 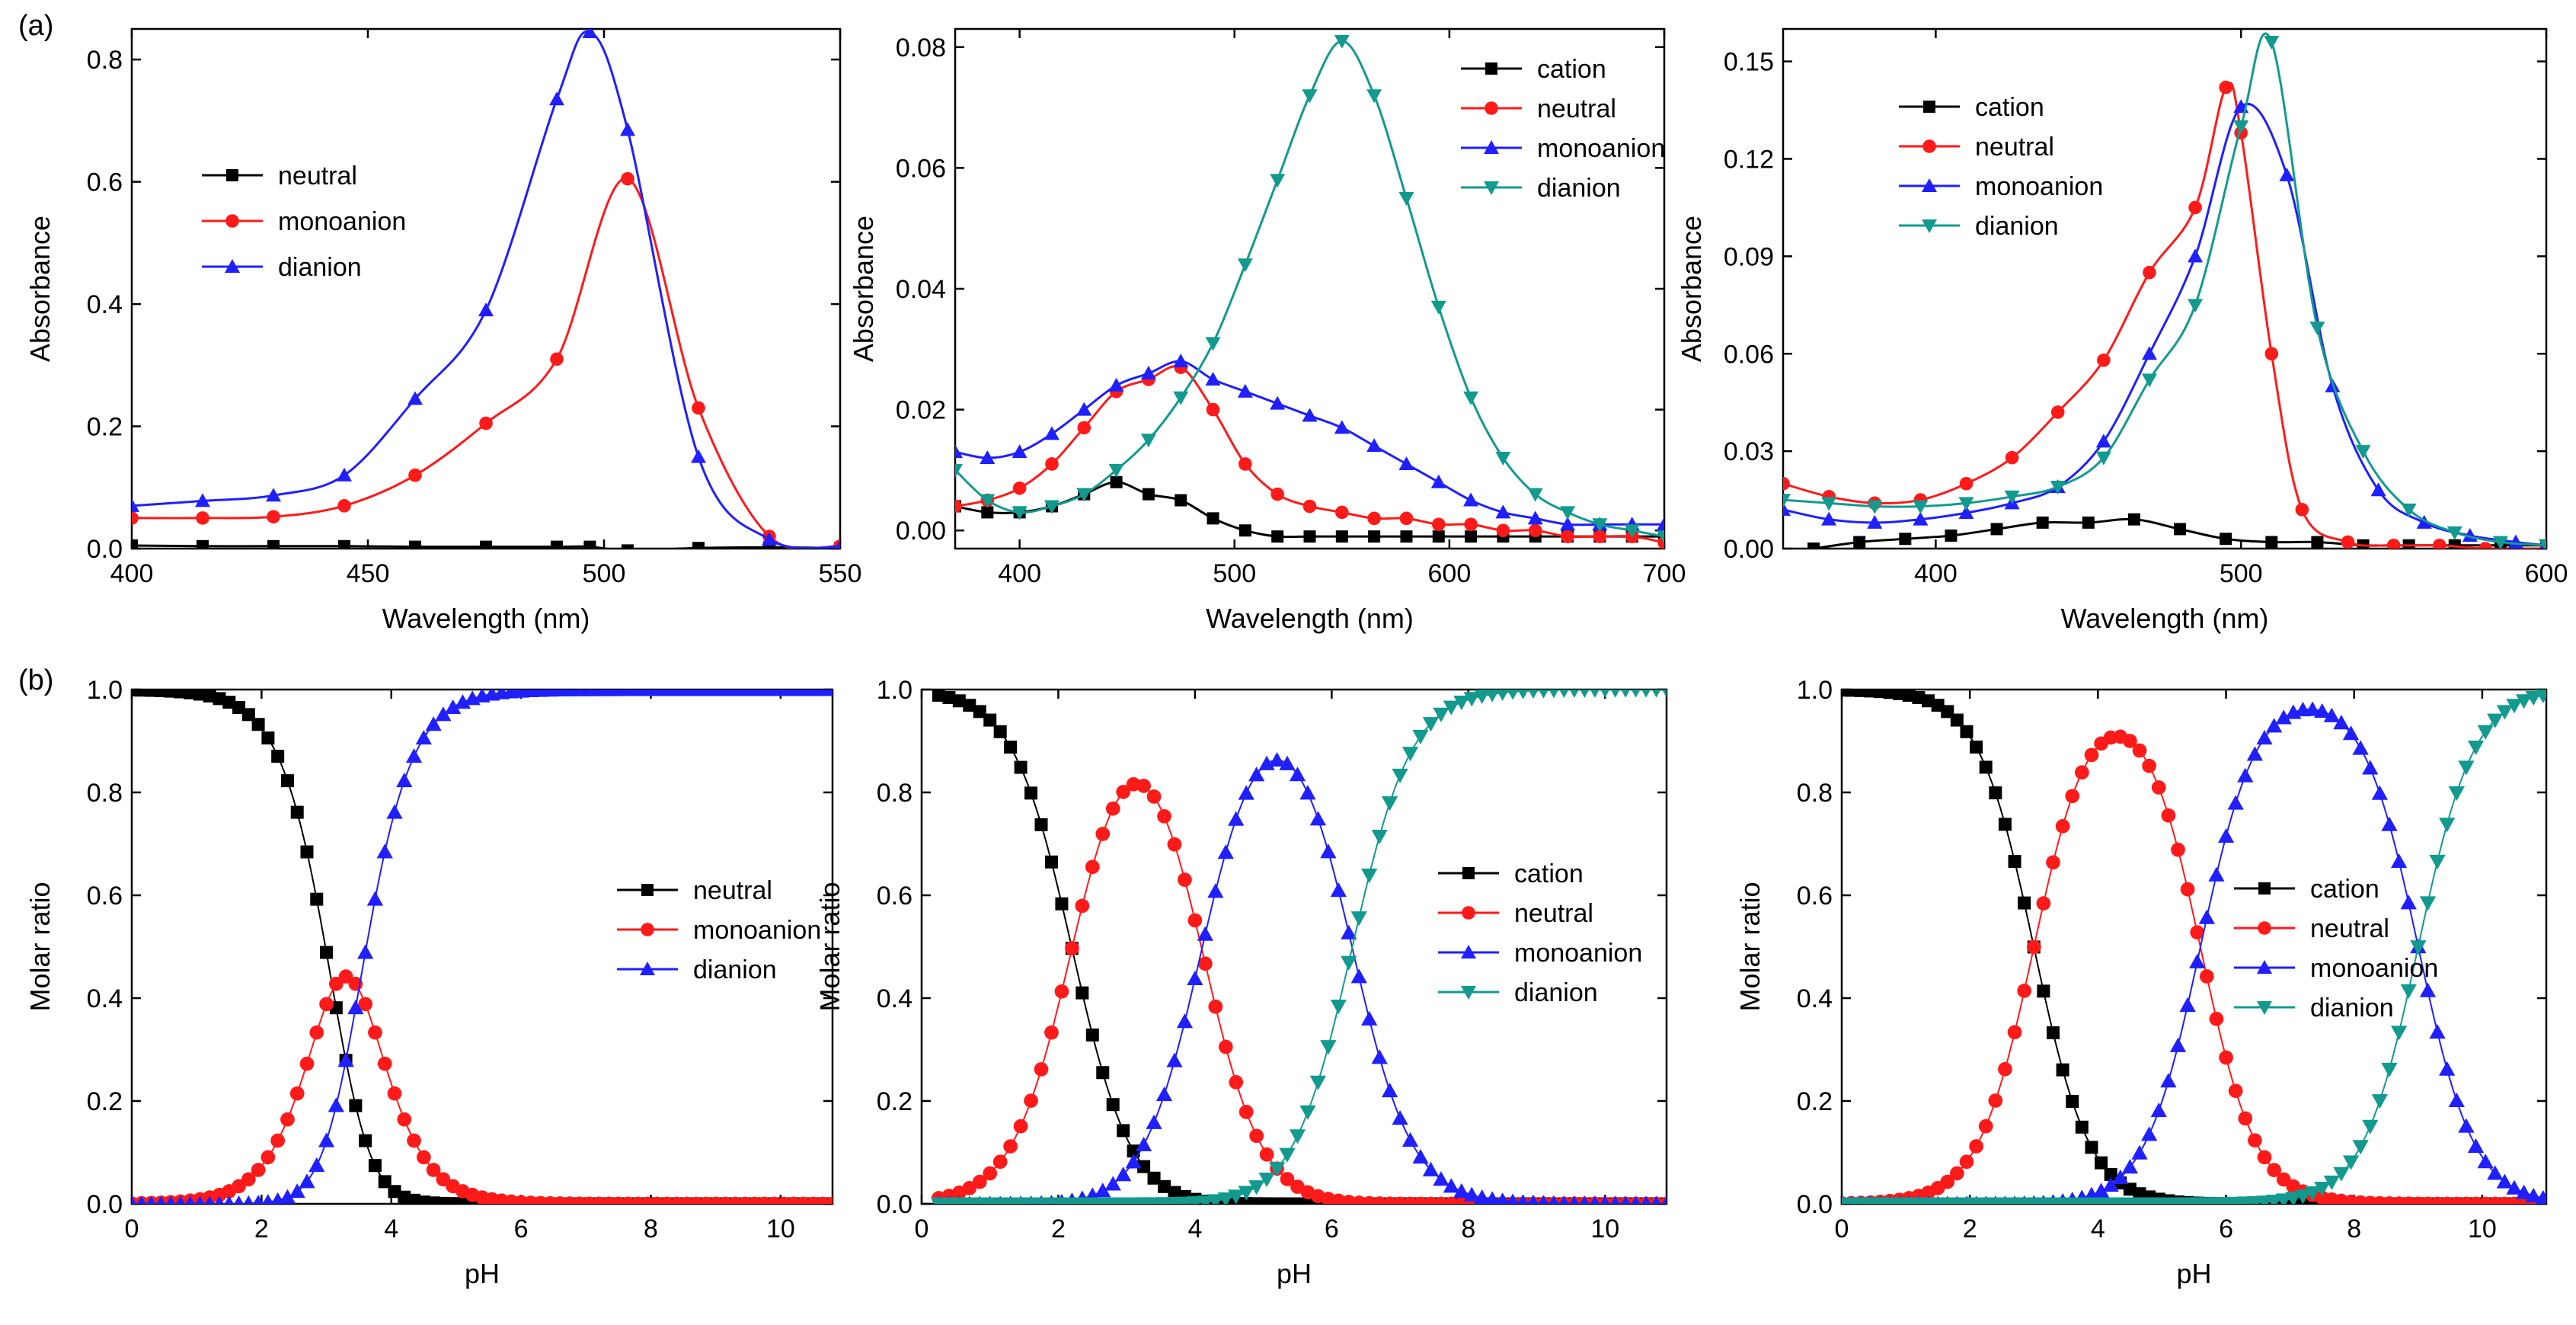 What do you see at coordinates (1842, 1229) in the screenshot?
I see `x-tick-label: 0` at bounding box center [1842, 1229].